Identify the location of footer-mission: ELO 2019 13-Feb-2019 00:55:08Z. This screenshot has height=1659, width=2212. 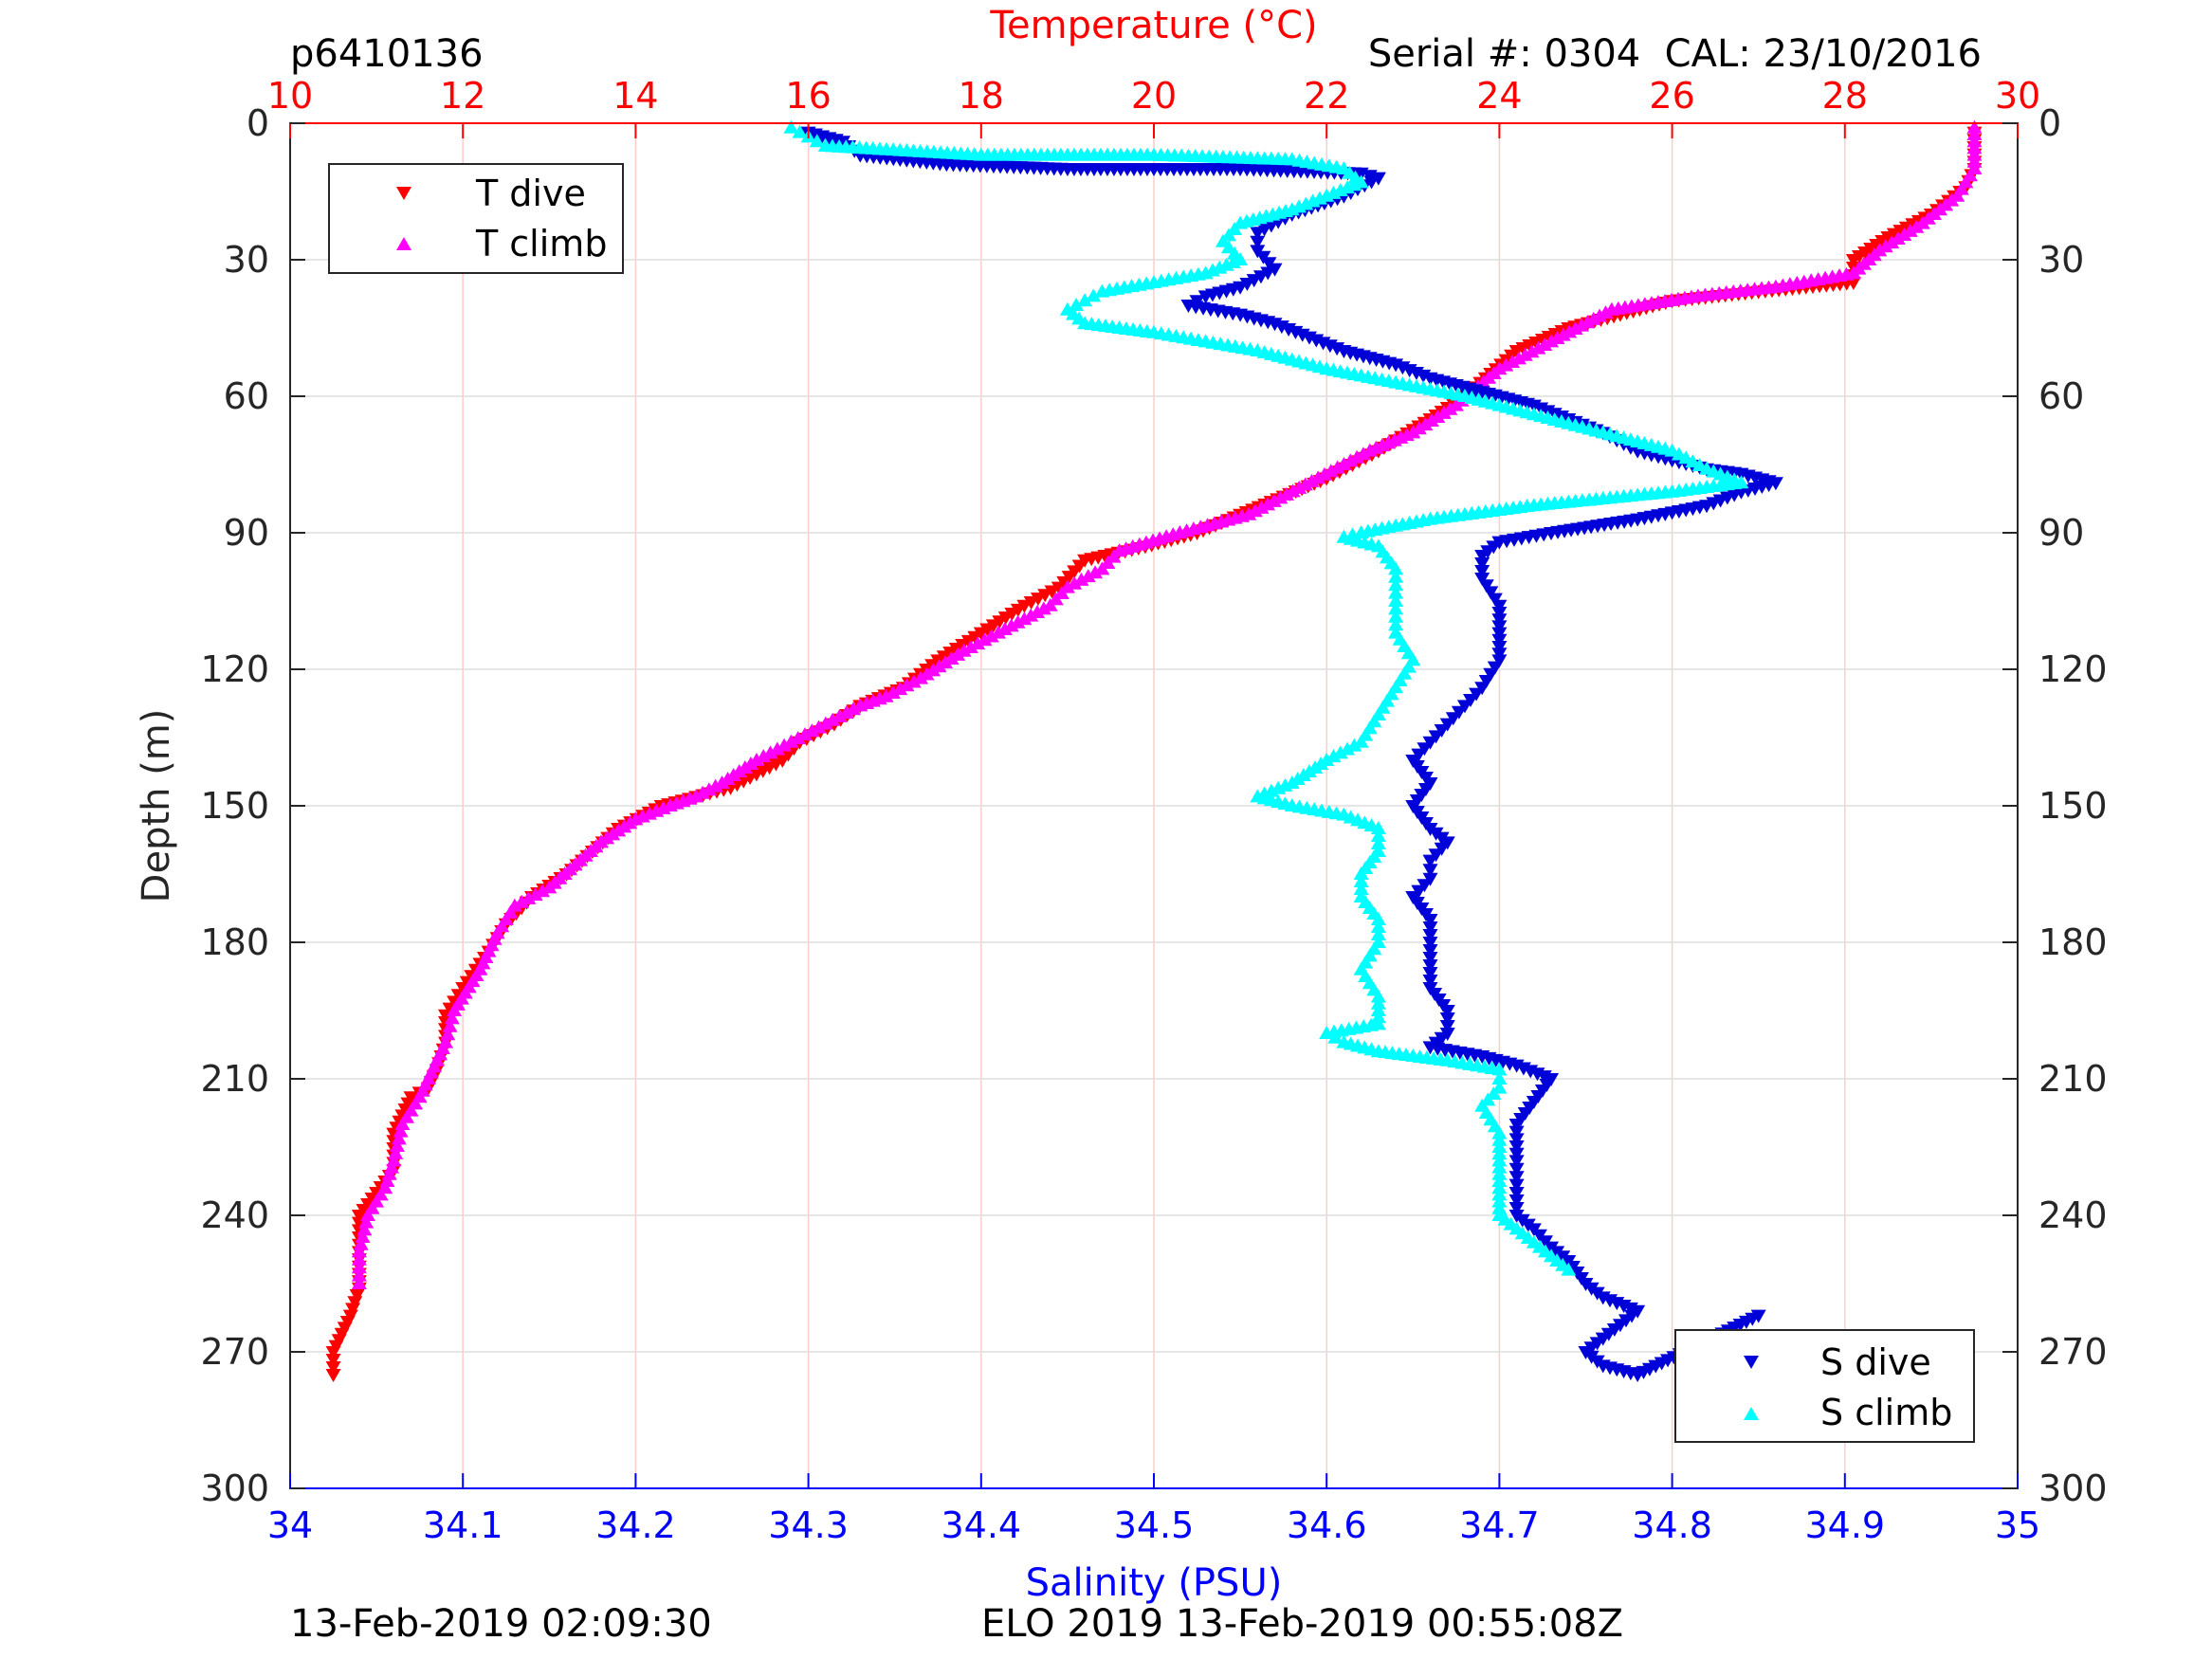
(1302, 1624).